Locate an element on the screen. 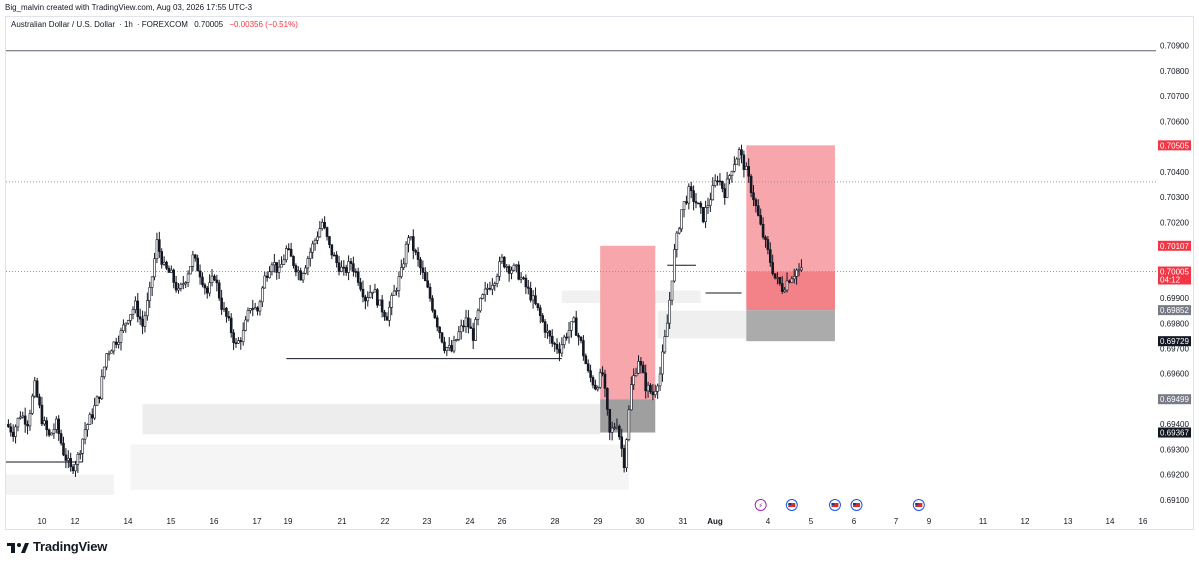  time-tick-label: Aug is located at coordinates (715, 521).